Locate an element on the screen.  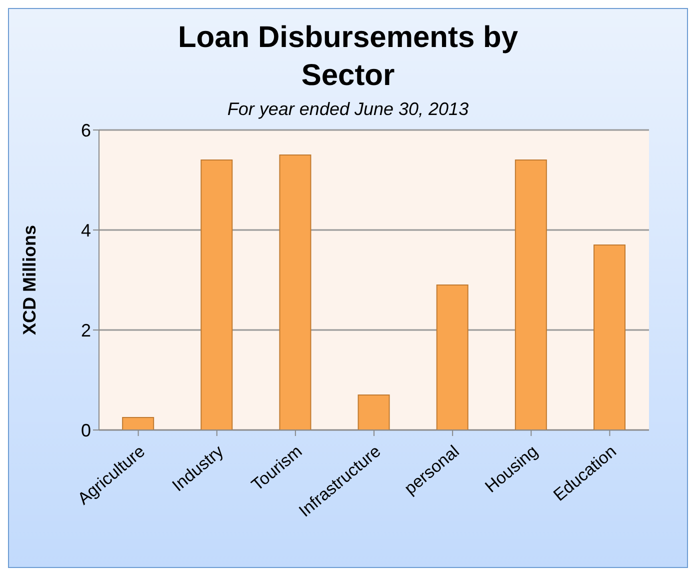
y-tick-label: 4 is located at coordinates (85, 230).